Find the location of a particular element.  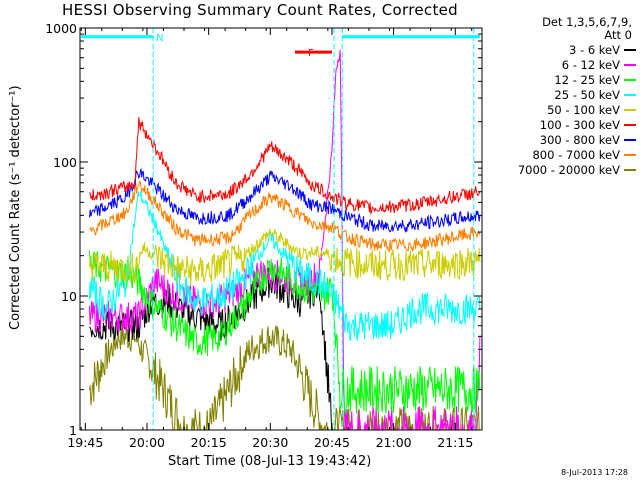

series-line-800-7000keV is located at coordinates (285, 217).